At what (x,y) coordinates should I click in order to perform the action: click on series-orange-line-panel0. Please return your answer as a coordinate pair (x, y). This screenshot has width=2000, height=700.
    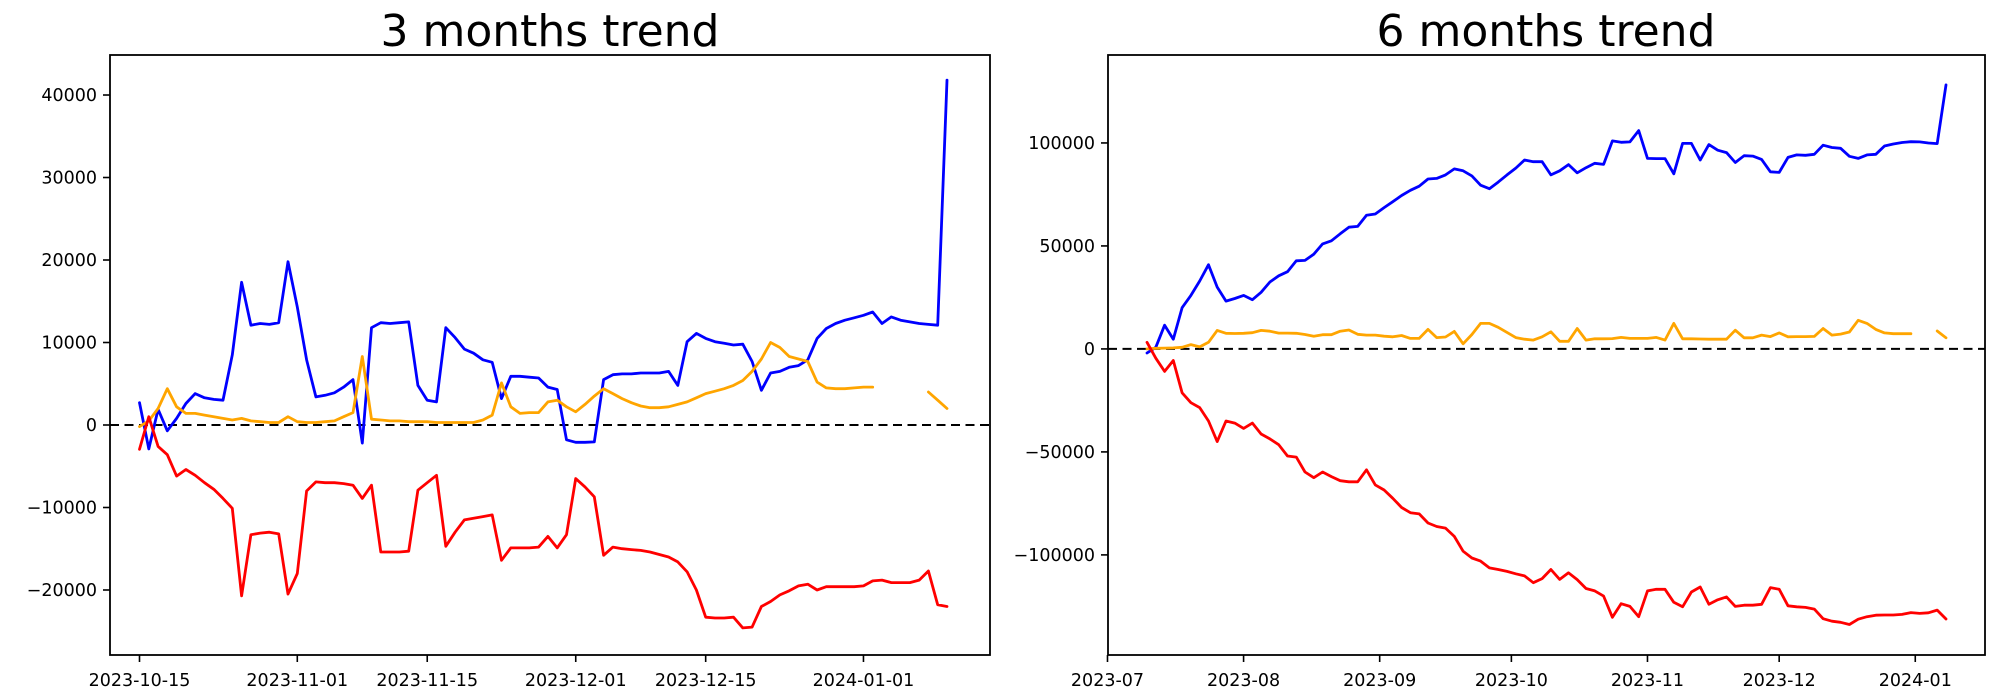
    Looking at the image, I should click on (543, 384).